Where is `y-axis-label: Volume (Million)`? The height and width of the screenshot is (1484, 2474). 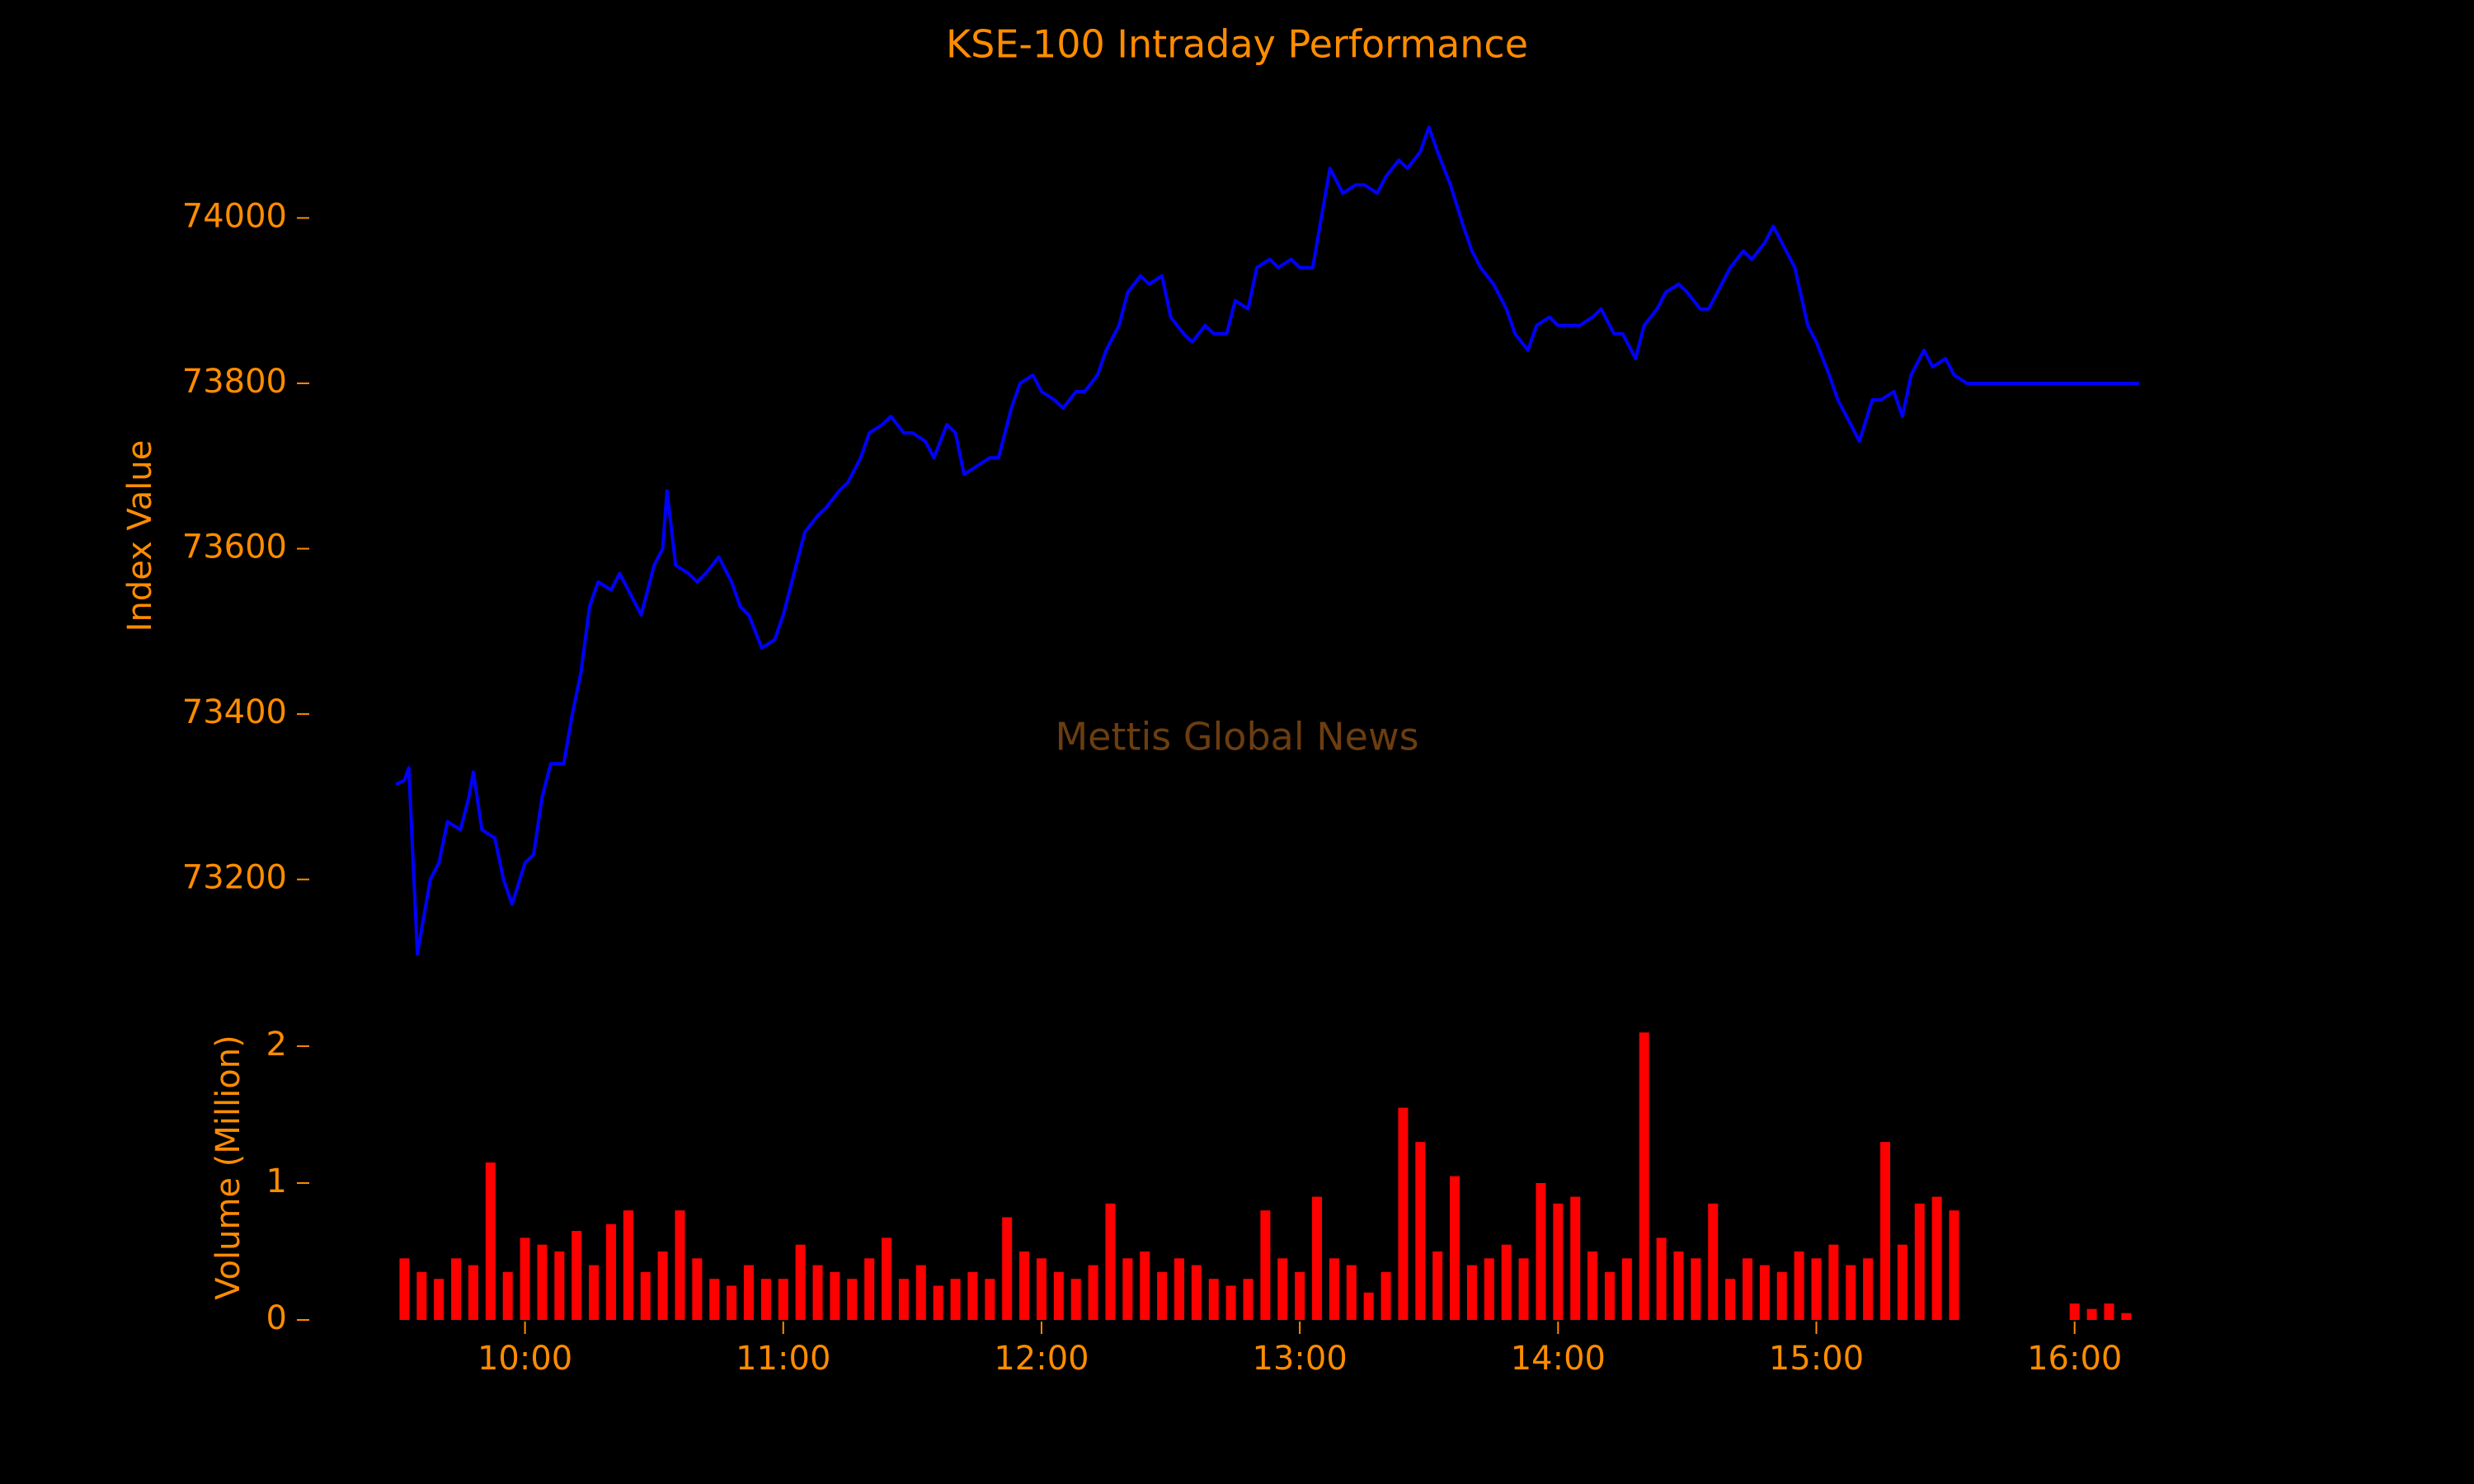 y-axis-label: Volume (Million) is located at coordinates (228, 1167).